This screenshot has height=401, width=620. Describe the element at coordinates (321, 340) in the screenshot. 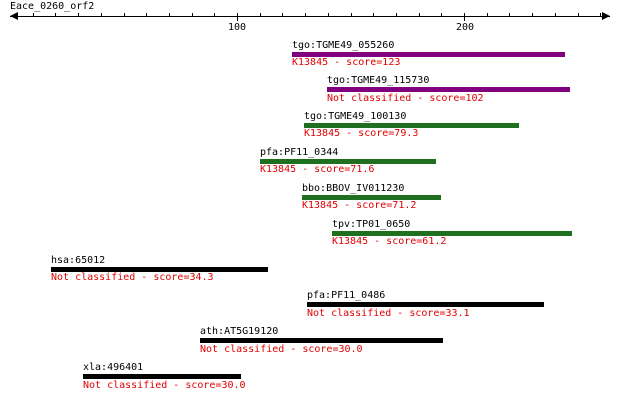

I see `hit-bar-ath-at5g19120` at that location.